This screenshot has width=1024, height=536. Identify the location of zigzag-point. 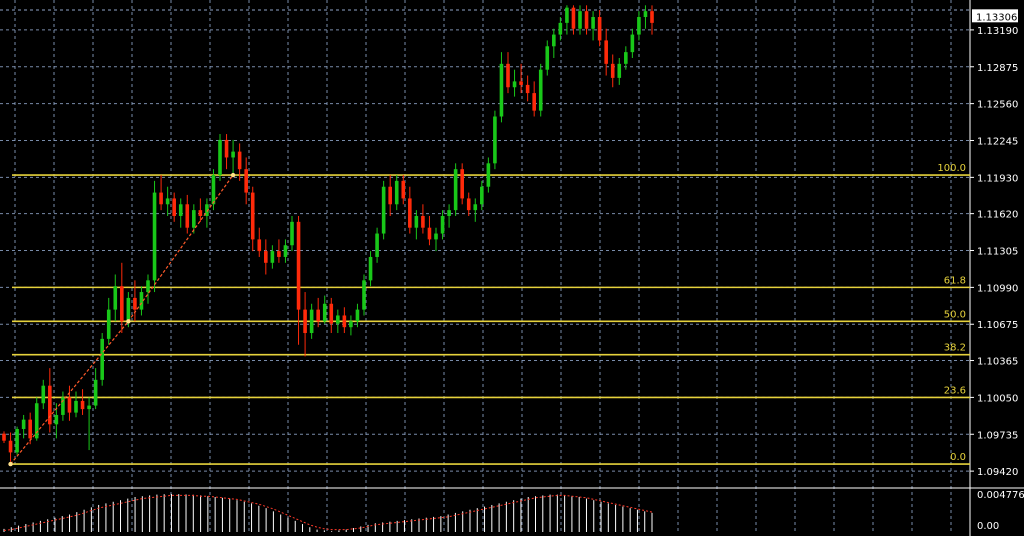
(10, 464).